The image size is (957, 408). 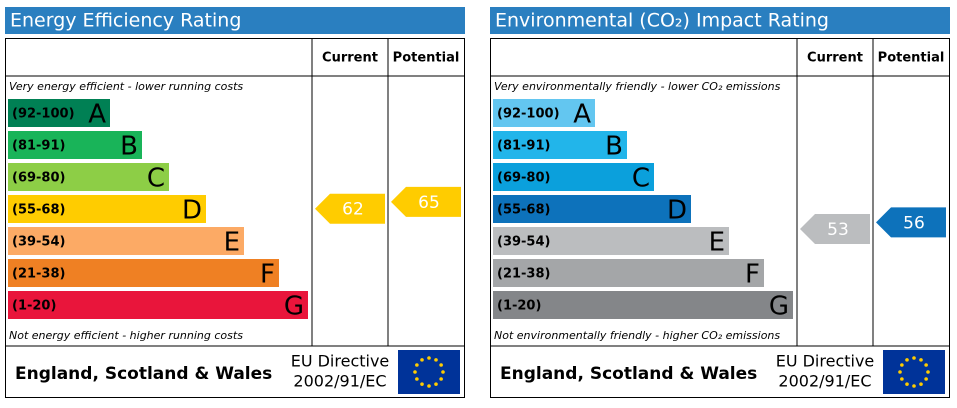 What do you see at coordinates (838, 230) in the screenshot?
I see `rating-value: 53` at bounding box center [838, 230].